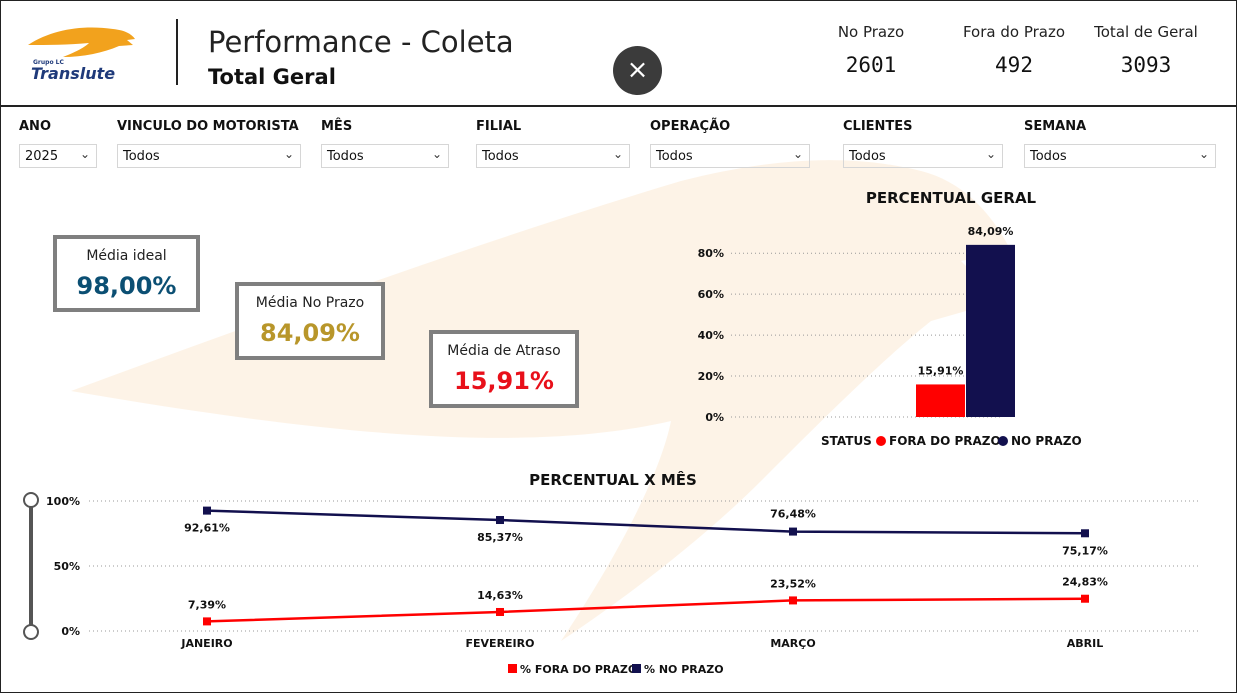 The image size is (1239, 695). Describe the element at coordinates (945, 441) in the screenshot. I see `legend-label: FORA DO PRAZO` at that location.